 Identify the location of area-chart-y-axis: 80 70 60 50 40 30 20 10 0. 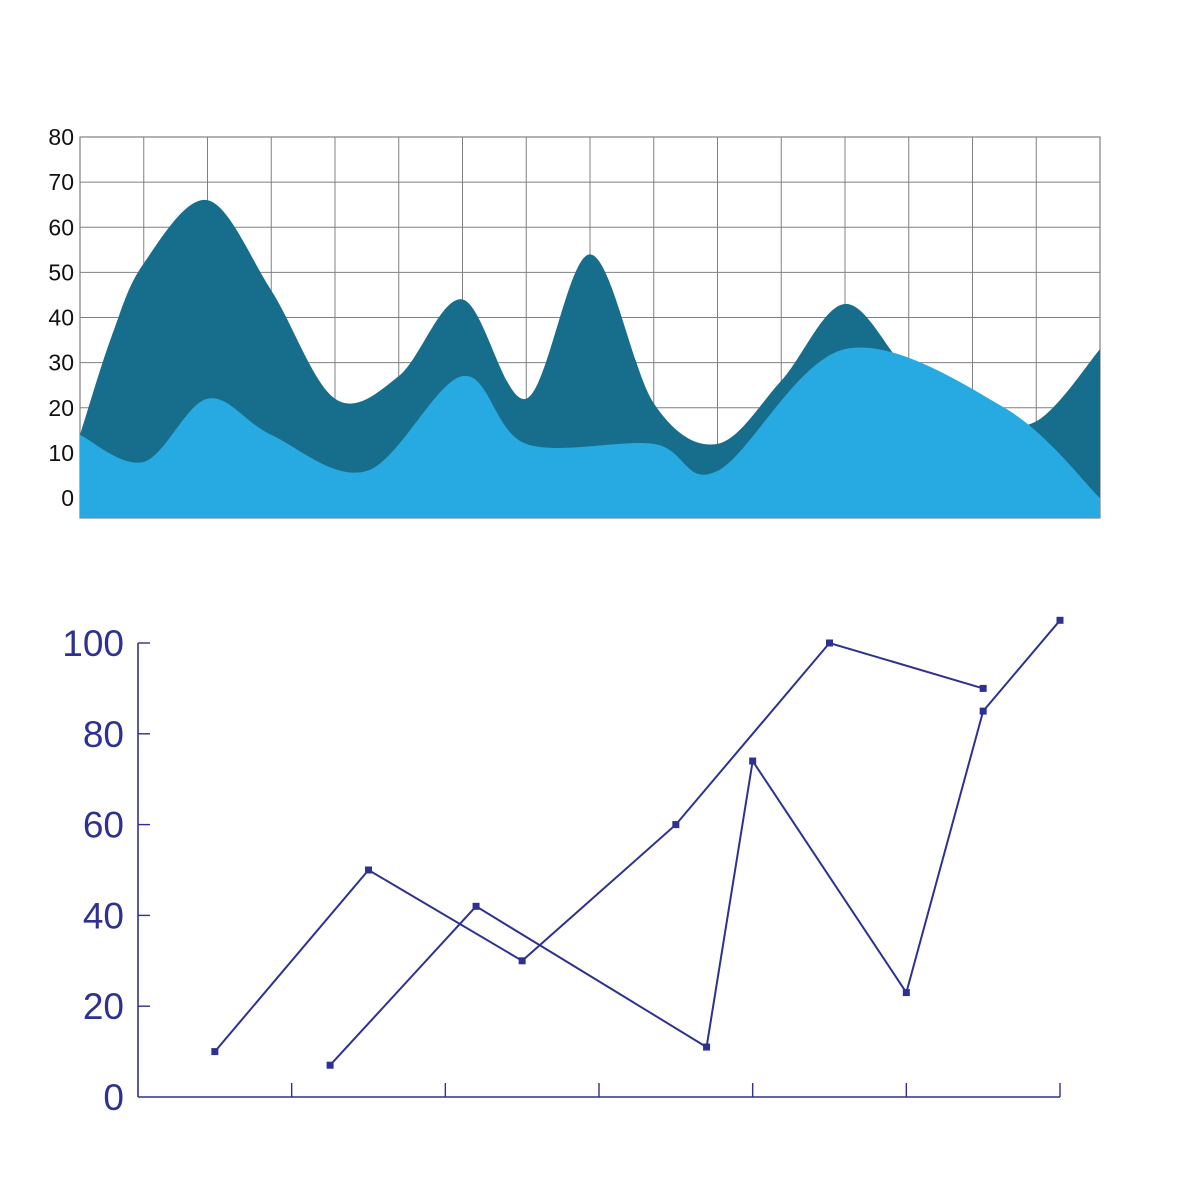
(61, 317).